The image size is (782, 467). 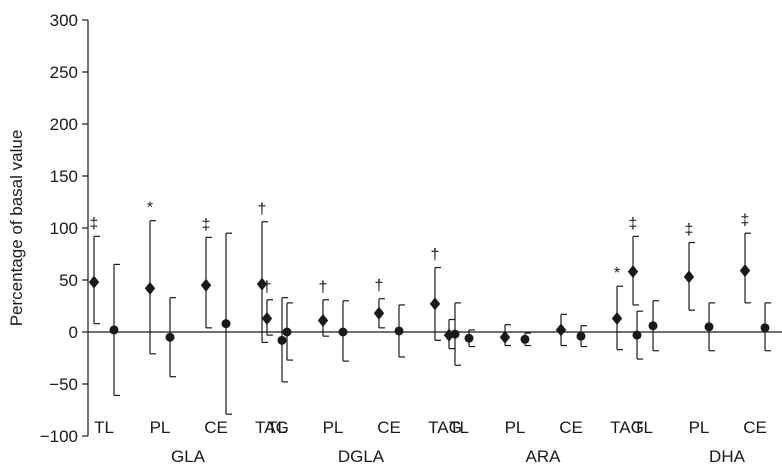 I want to click on group-label: GLA, so click(x=188, y=456).